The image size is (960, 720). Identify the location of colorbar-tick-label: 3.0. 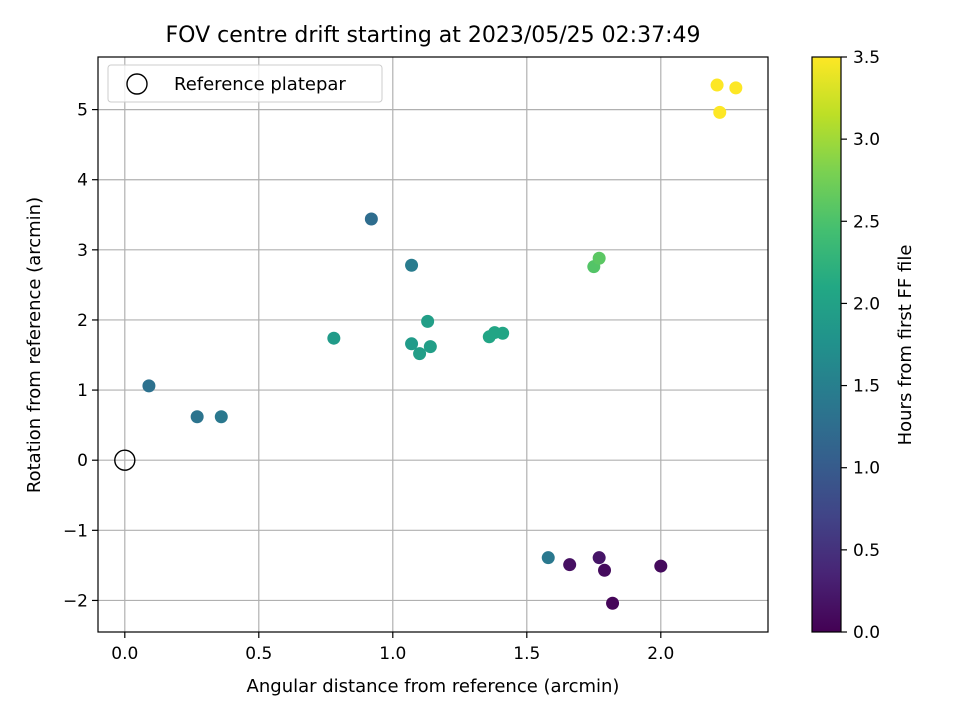
(866, 140).